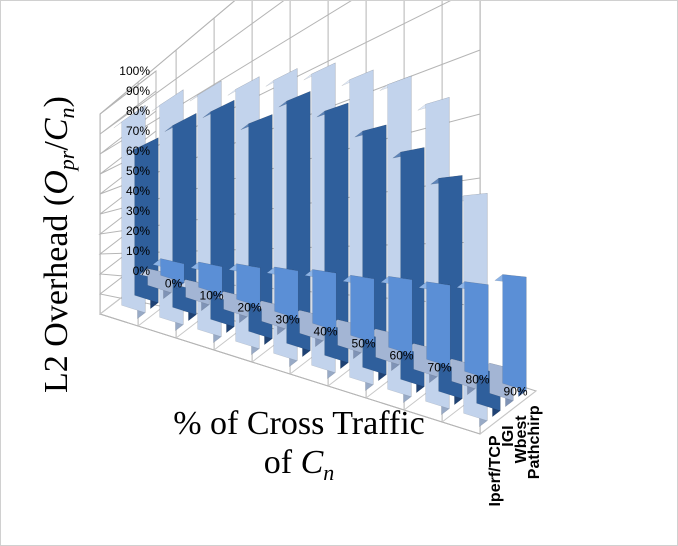 The width and height of the screenshot is (678, 546). I want to click on series-label: Wbest, so click(521, 439).